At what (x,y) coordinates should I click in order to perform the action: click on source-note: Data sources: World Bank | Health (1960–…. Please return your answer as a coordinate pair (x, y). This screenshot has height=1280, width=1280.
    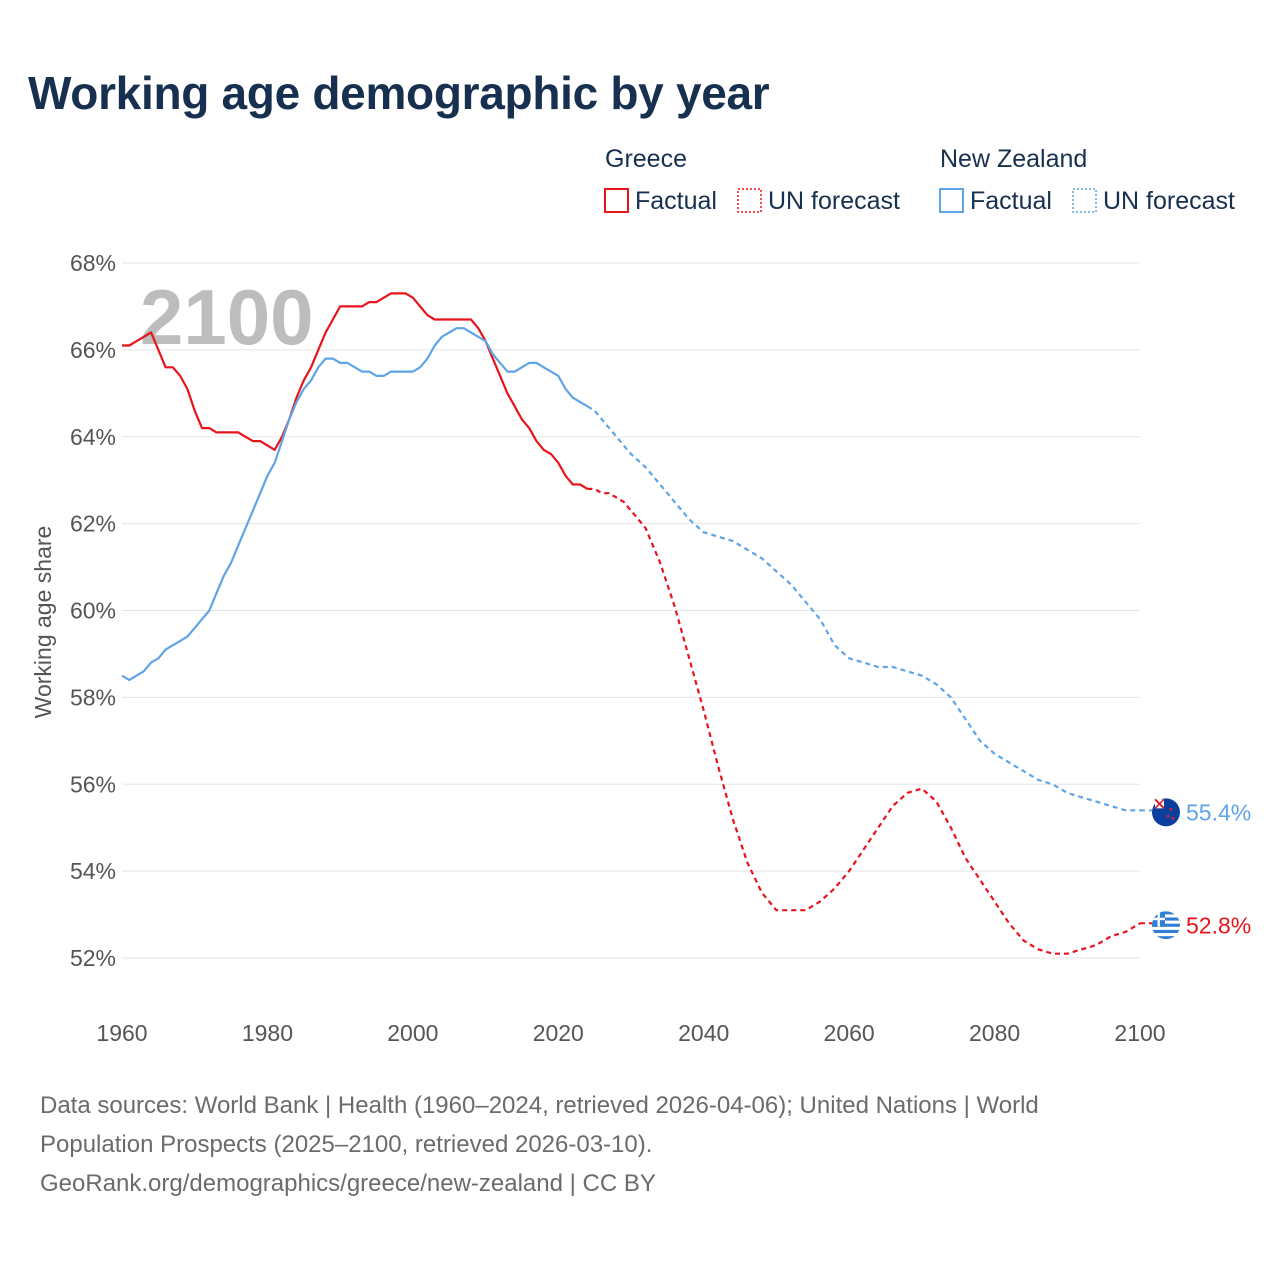
    Looking at the image, I should click on (630, 1144).